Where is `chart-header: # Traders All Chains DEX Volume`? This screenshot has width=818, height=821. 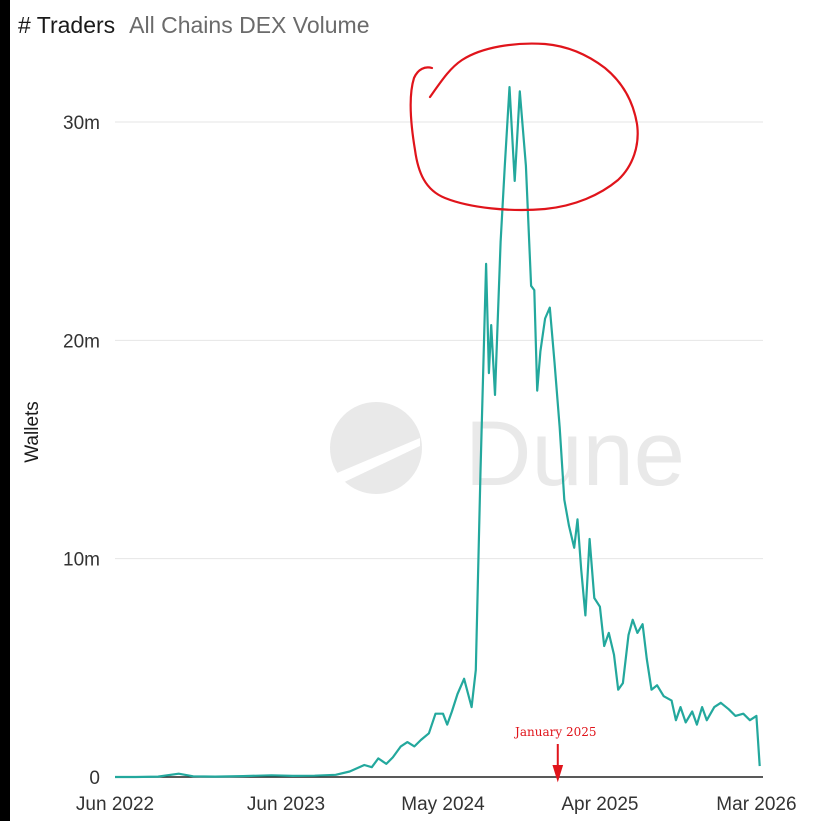 chart-header: # Traders All Chains DEX Volume is located at coordinates (194, 28).